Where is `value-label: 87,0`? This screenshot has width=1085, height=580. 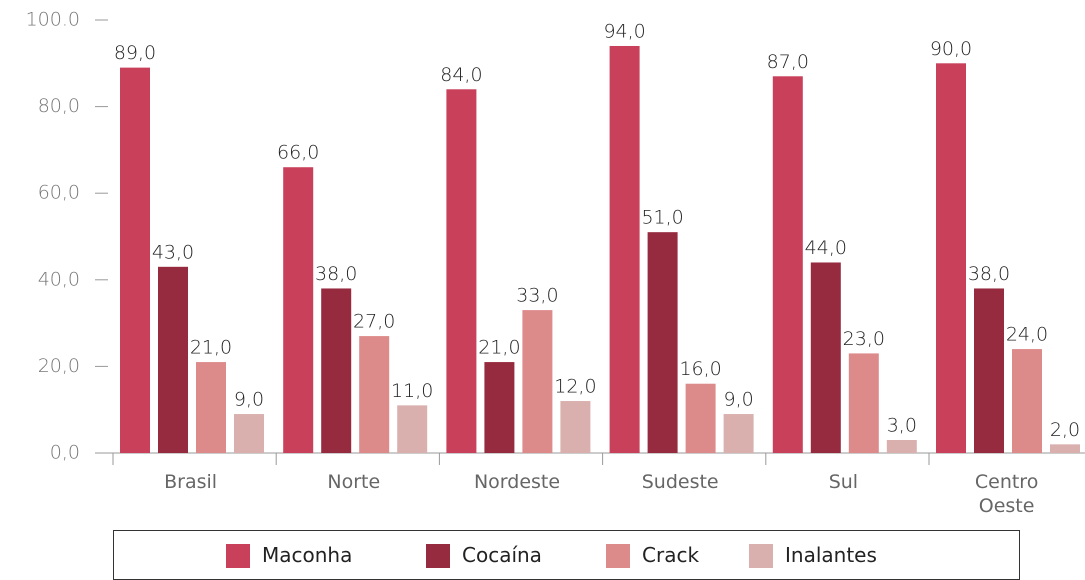 value-label: 87,0 is located at coordinates (788, 62).